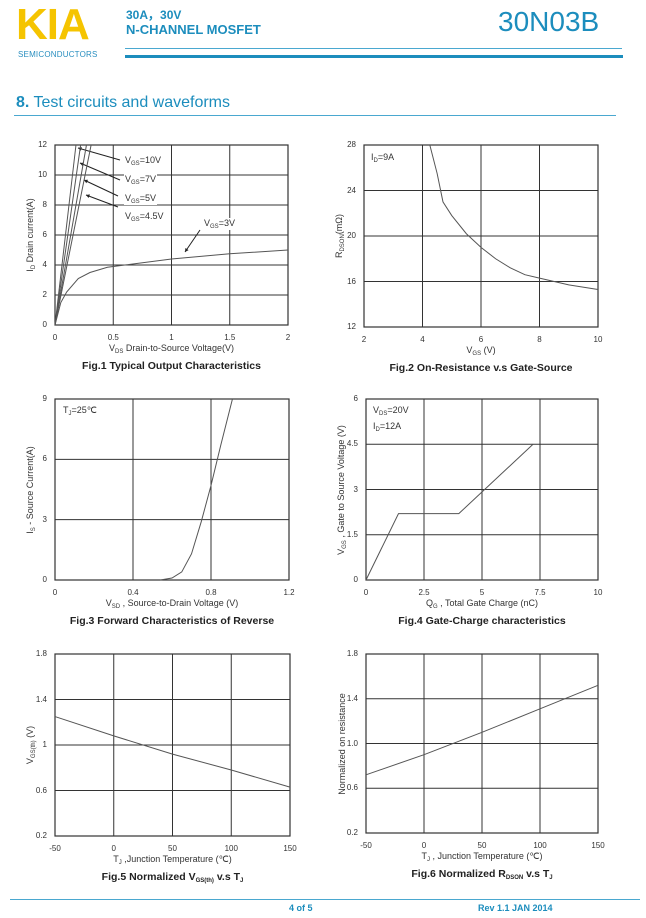  I want to click on y-axis-label: IS - Source Current(A), so click(31, 490).